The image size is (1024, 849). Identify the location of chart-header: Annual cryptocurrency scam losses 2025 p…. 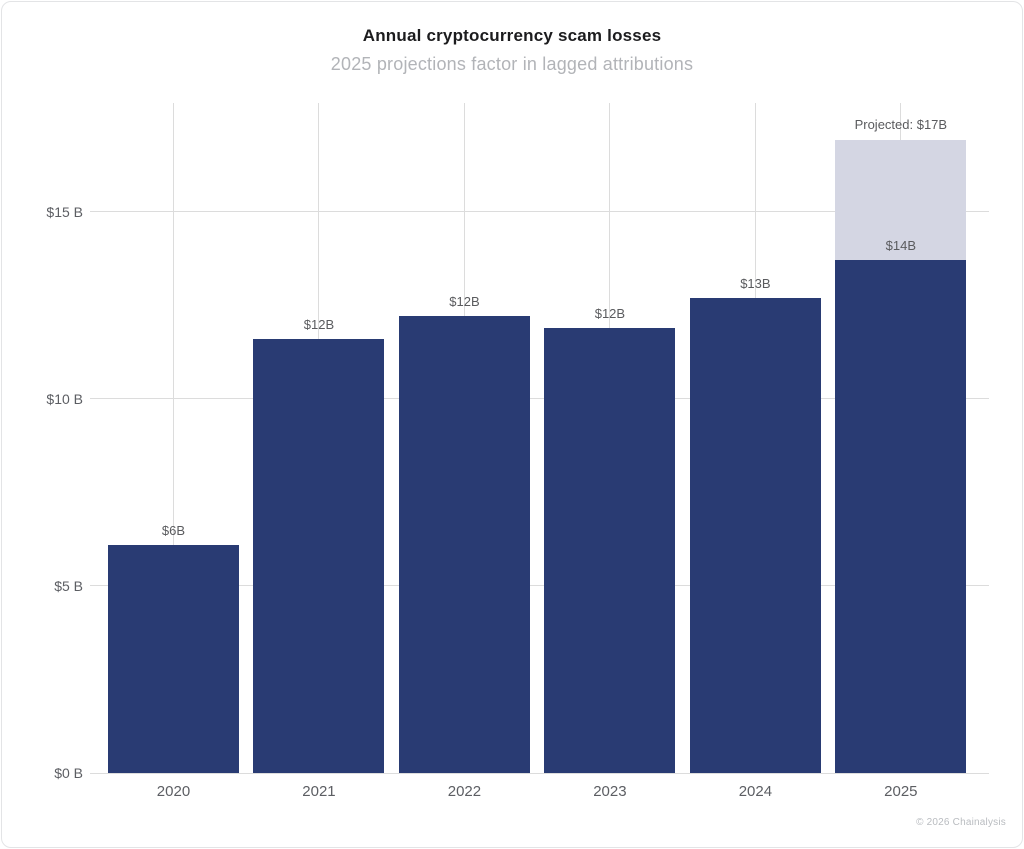
(512, 50).